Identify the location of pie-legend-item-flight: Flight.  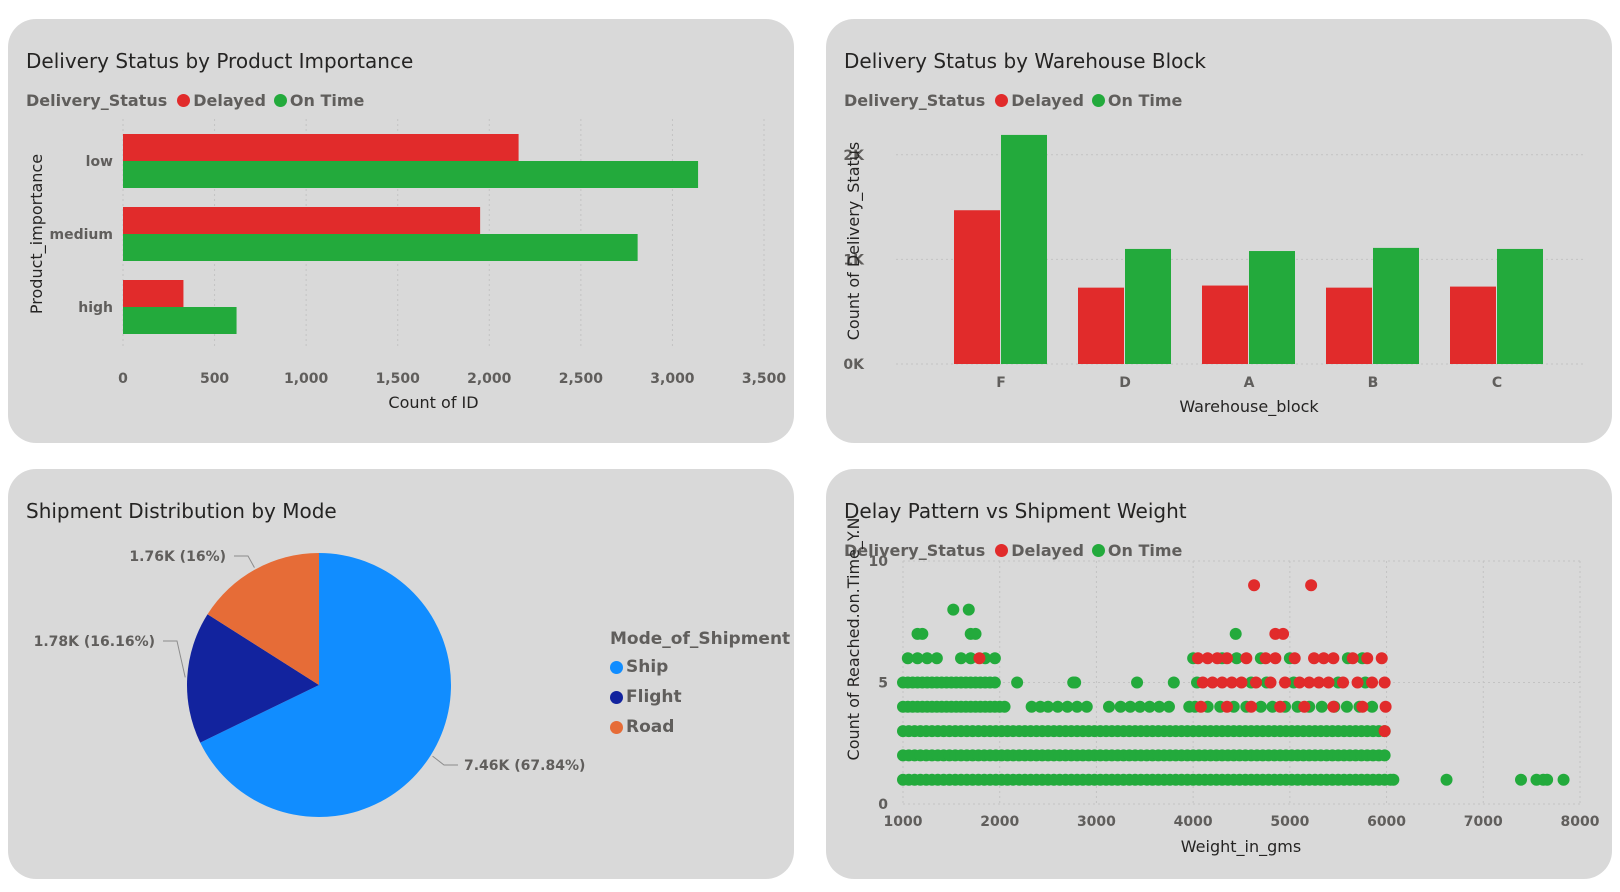
(700, 697).